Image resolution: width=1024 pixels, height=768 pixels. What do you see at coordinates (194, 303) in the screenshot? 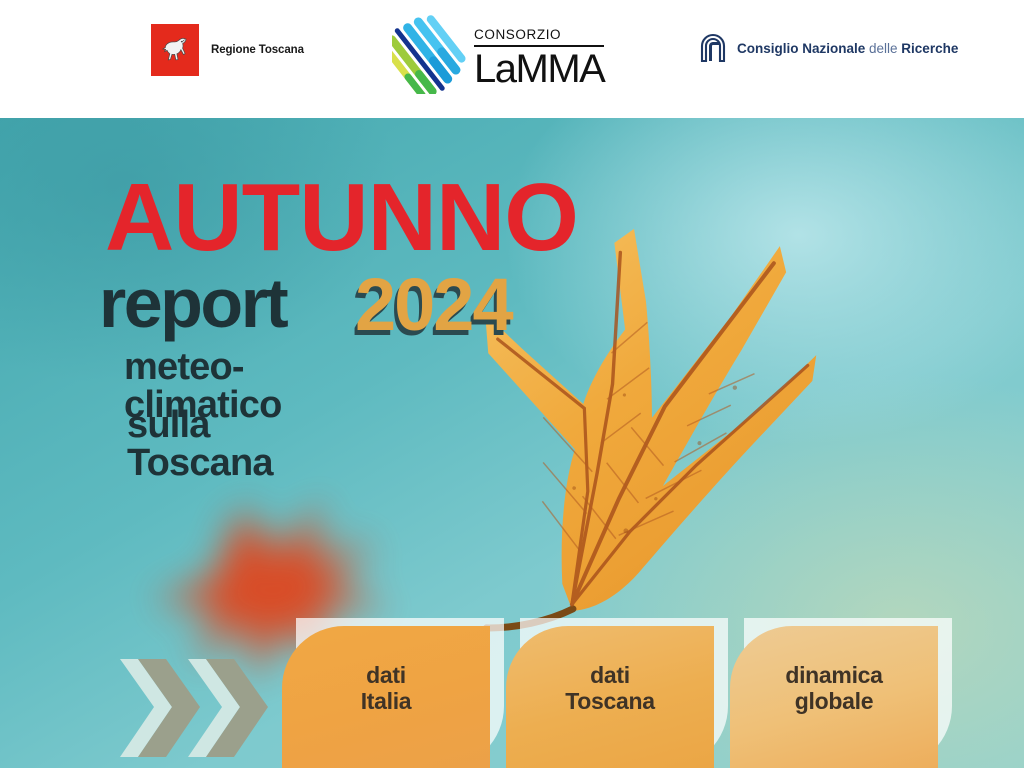
I see `title-report: report` at bounding box center [194, 303].